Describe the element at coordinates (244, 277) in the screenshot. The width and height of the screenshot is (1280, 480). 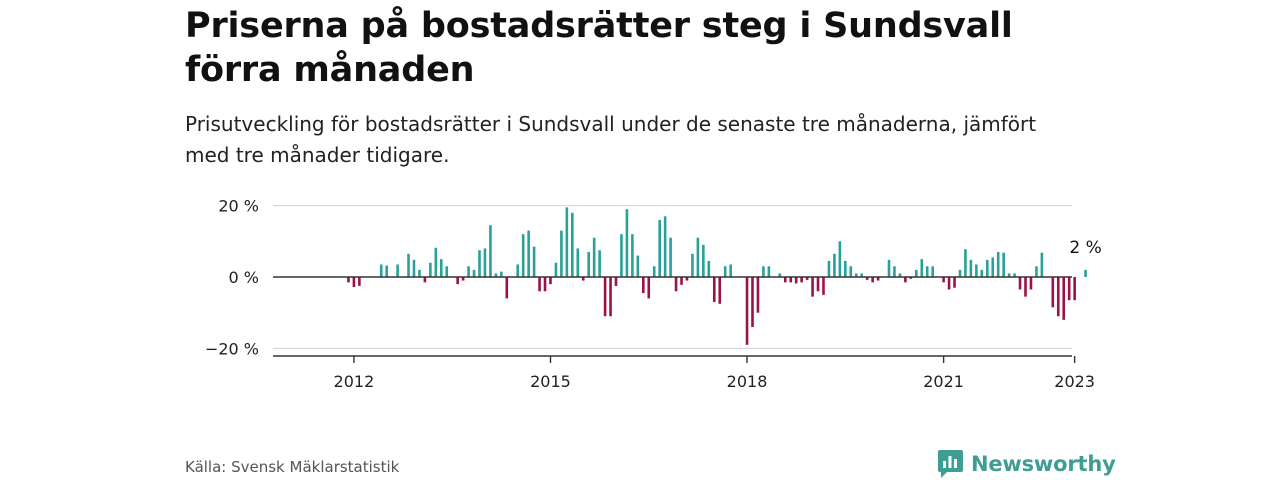
I see `y-tick-label: 0 %` at that location.